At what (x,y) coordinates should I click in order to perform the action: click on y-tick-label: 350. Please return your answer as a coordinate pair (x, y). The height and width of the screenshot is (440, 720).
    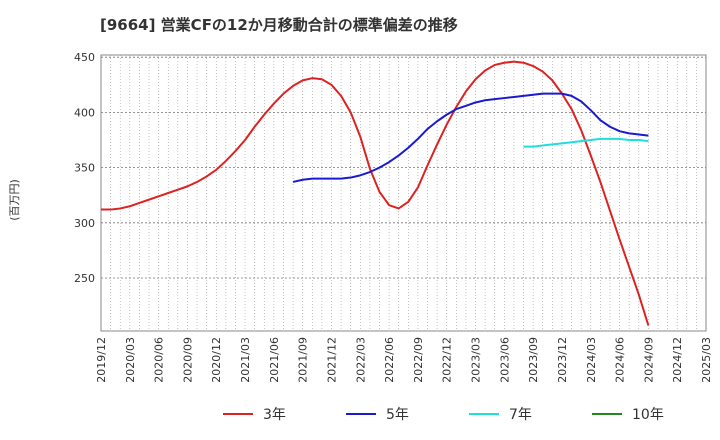
    Looking at the image, I should click on (84, 168).